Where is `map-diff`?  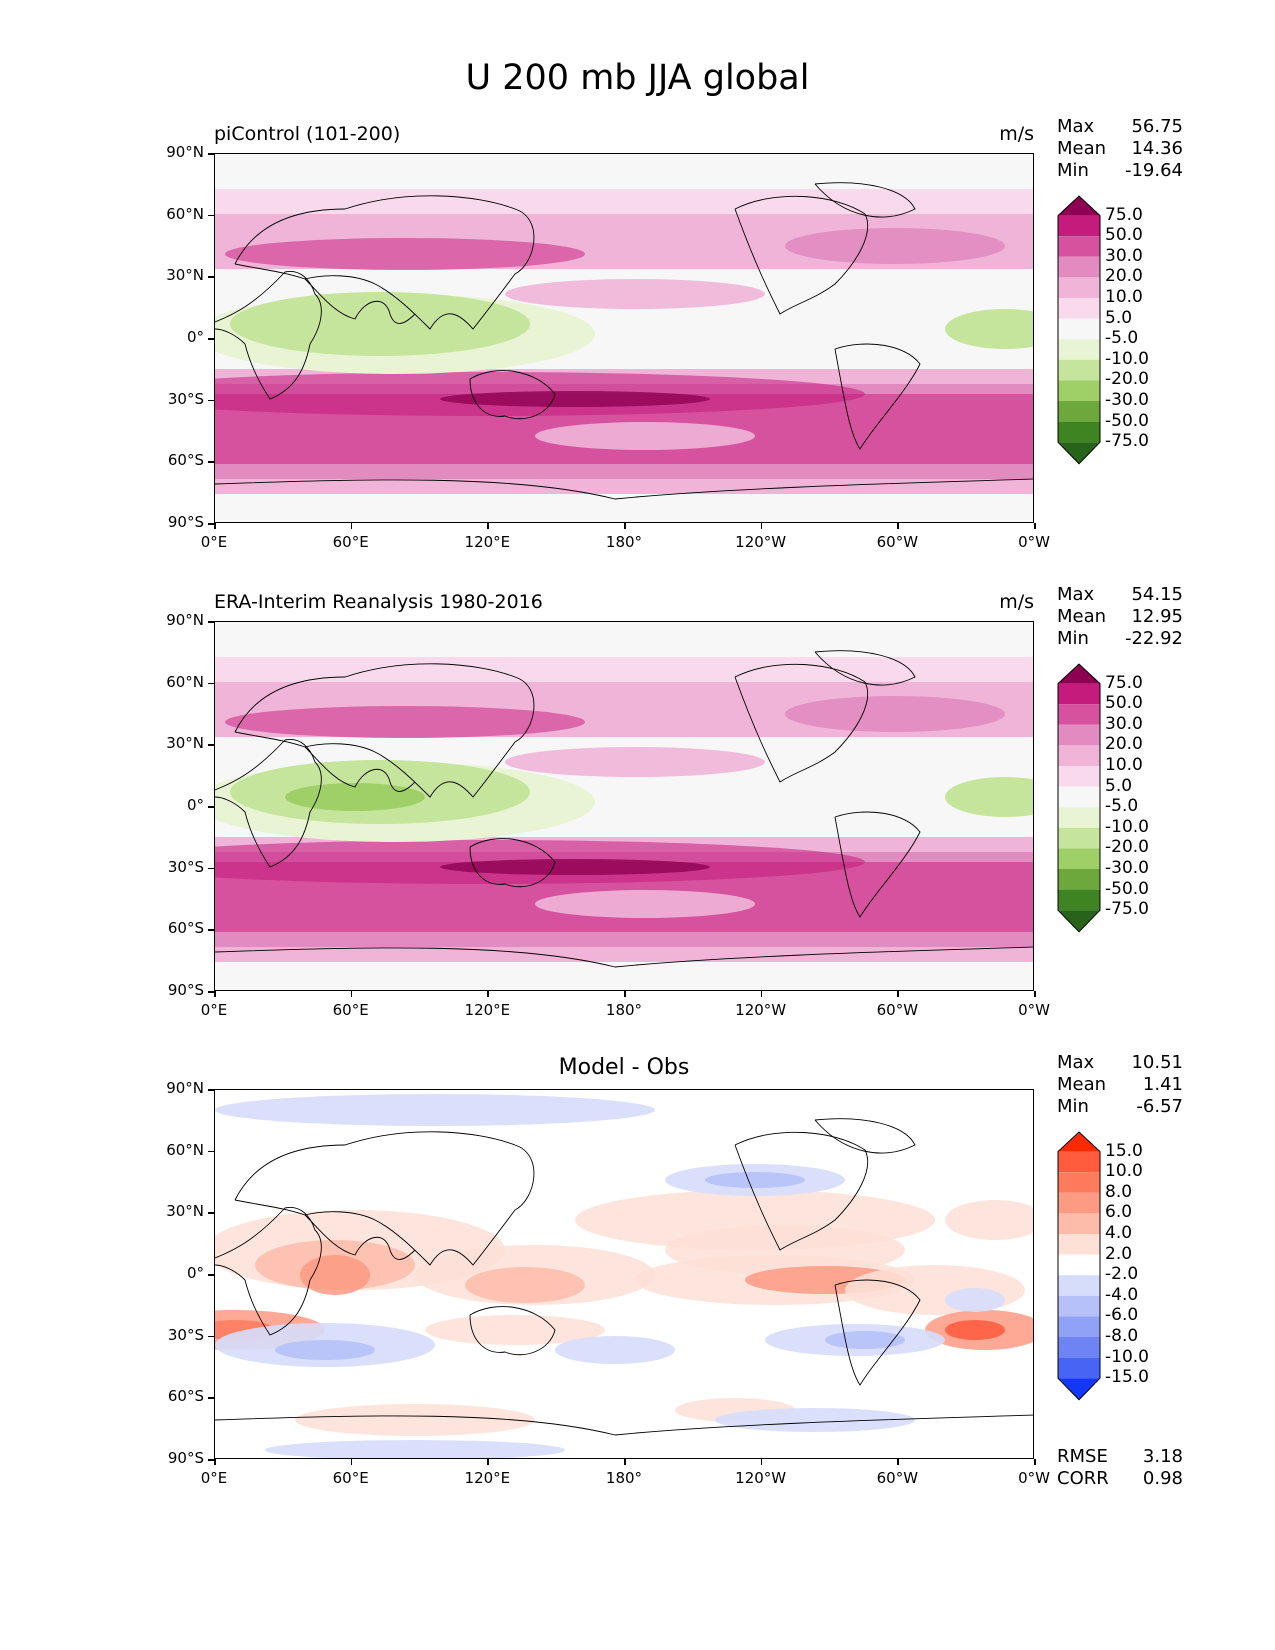
map-diff is located at coordinates (624, 1274).